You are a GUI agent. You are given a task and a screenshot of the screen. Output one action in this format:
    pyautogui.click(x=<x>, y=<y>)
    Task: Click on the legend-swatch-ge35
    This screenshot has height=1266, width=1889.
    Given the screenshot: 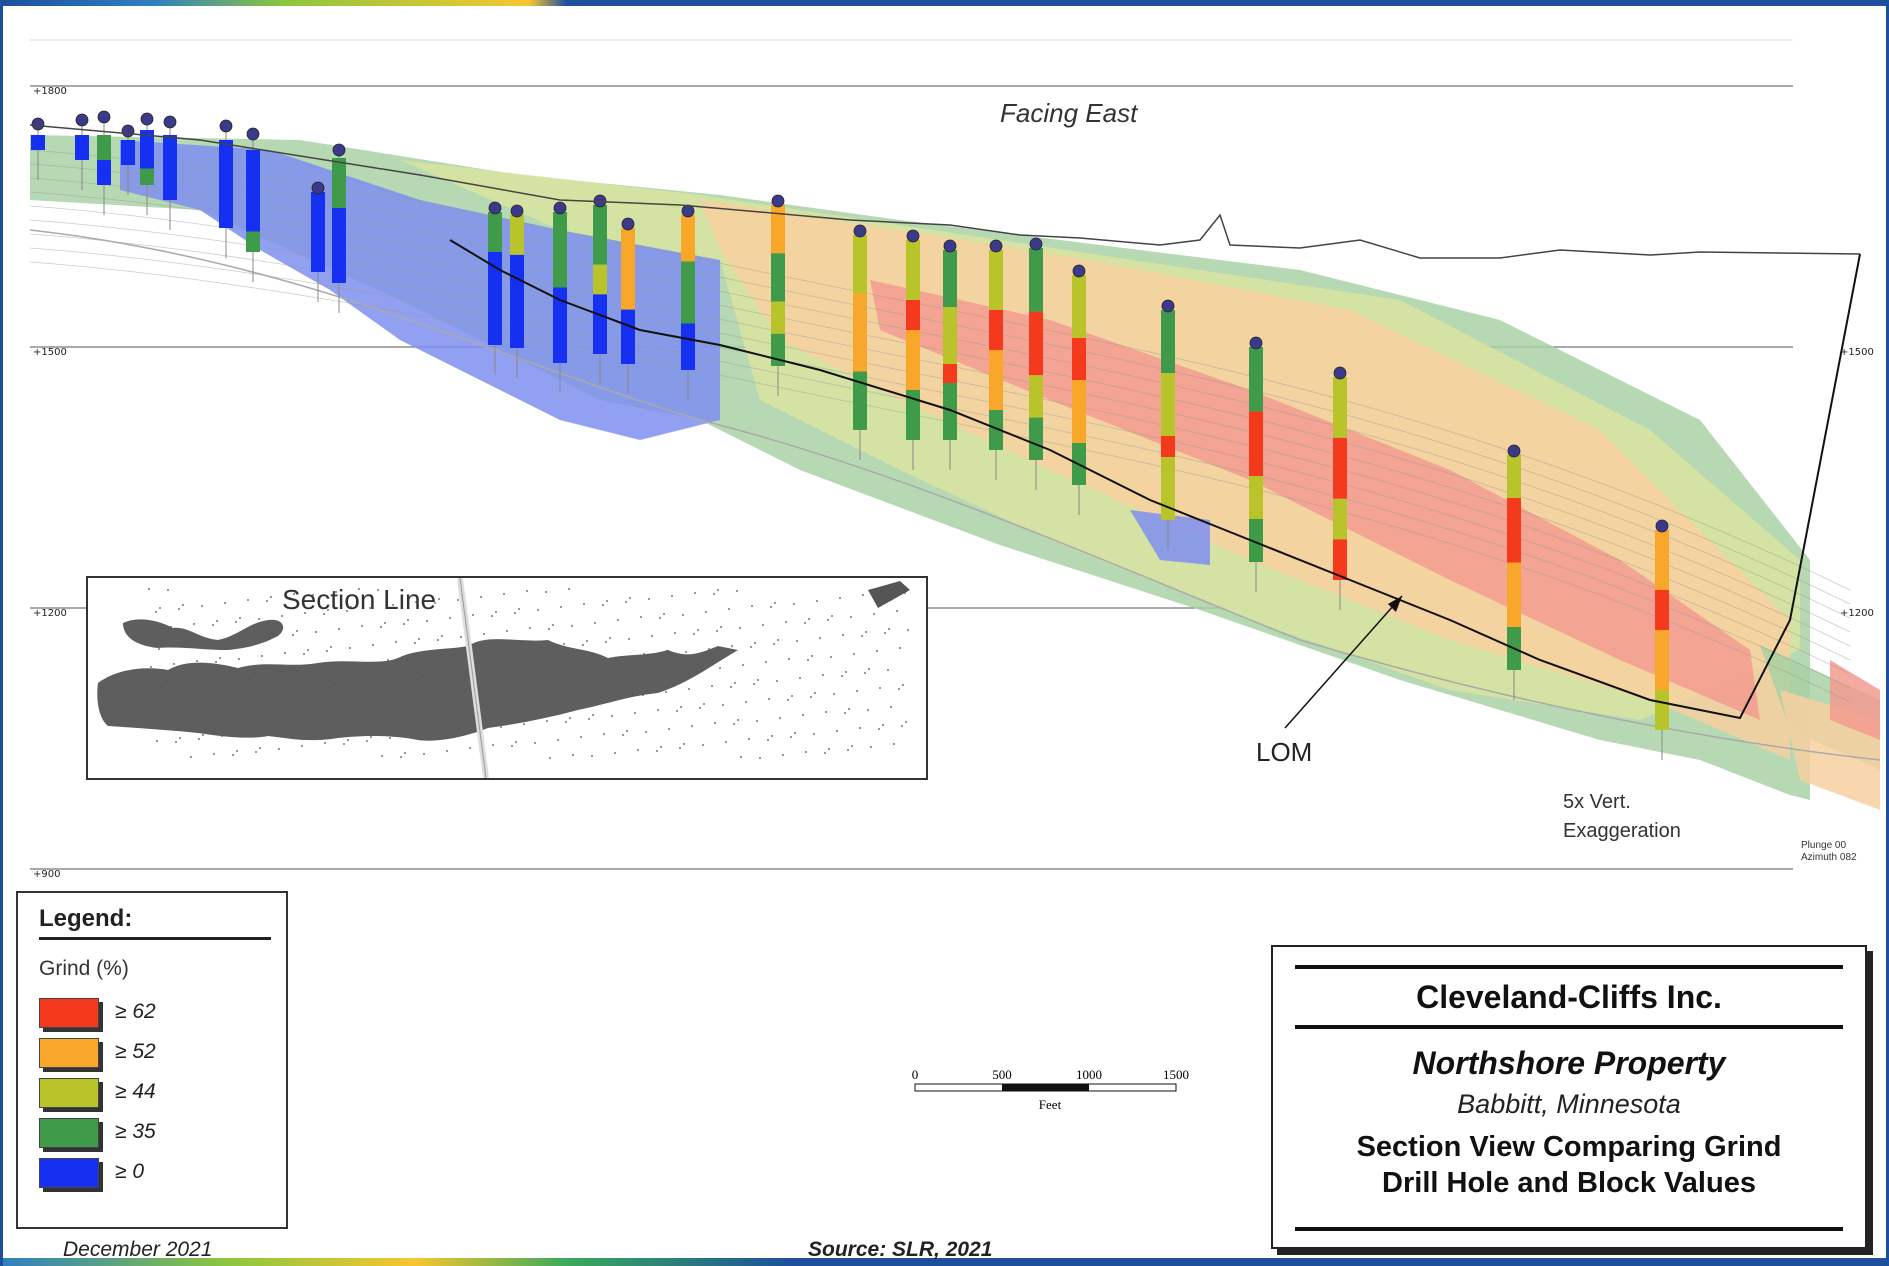 What is the action you would take?
    pyautogui.click(x=69, y=1133)
    